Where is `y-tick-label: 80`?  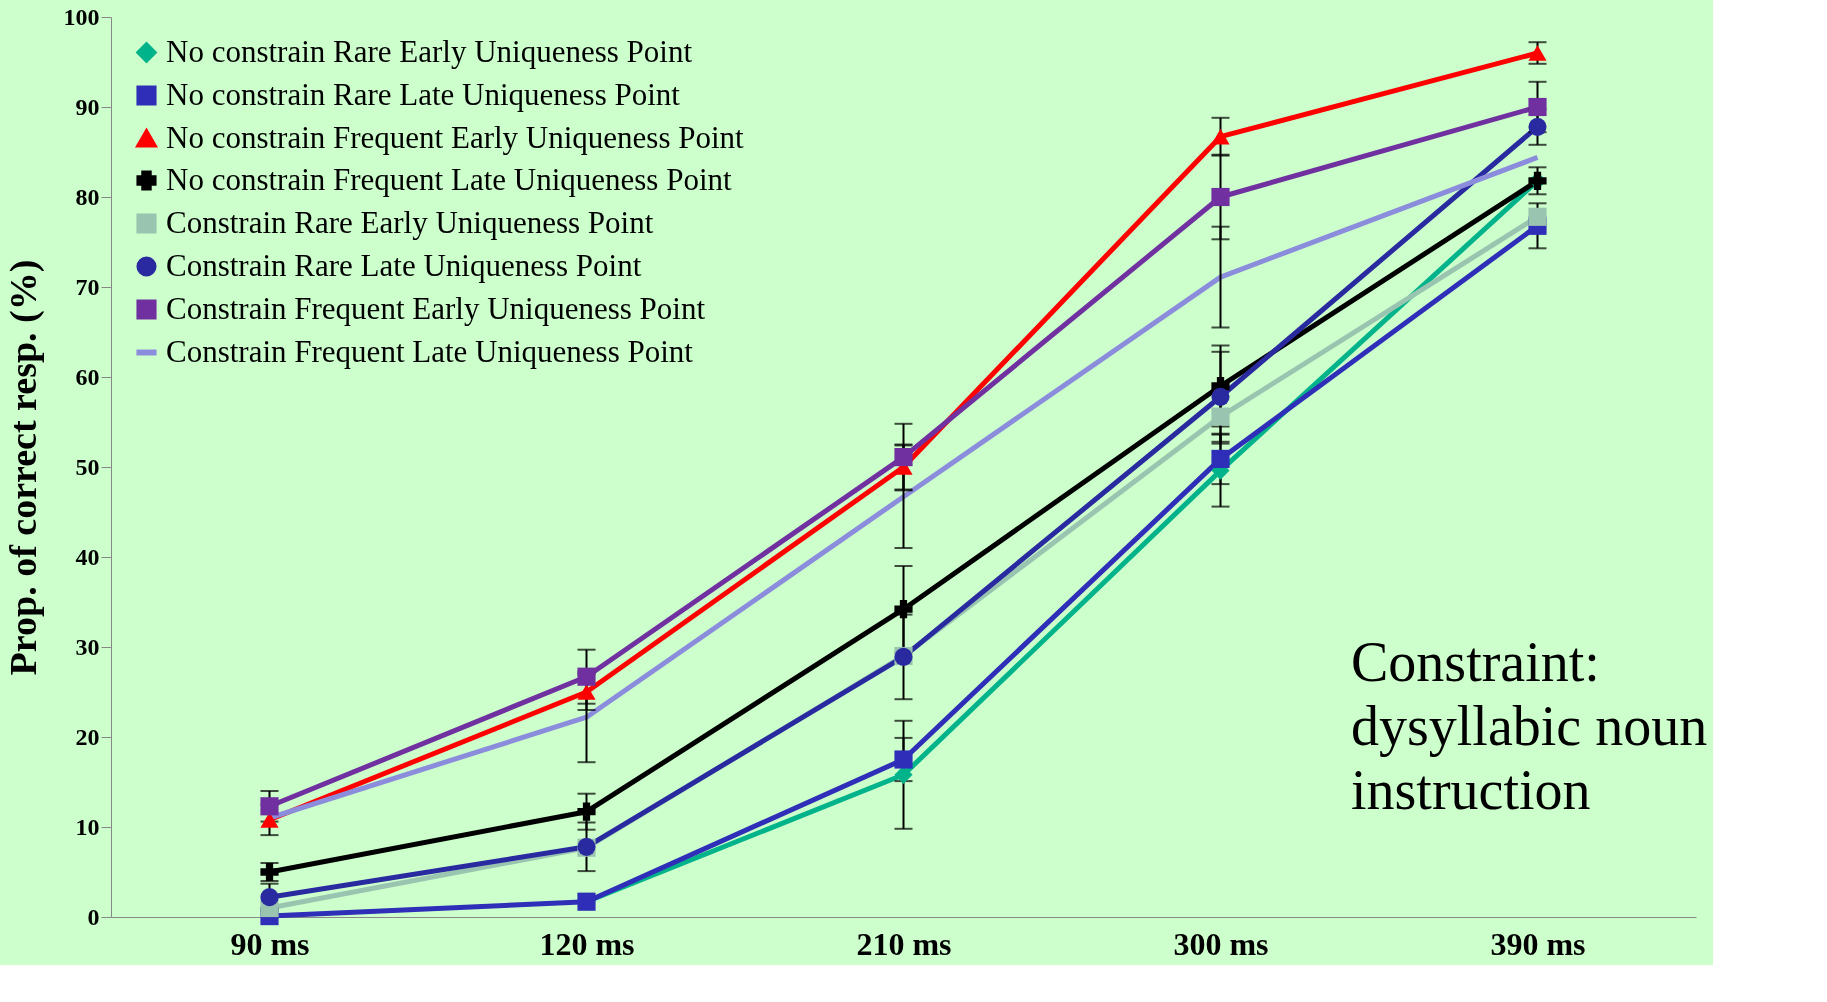
y-tick-label: 80 is located at coordinates (87, 196).